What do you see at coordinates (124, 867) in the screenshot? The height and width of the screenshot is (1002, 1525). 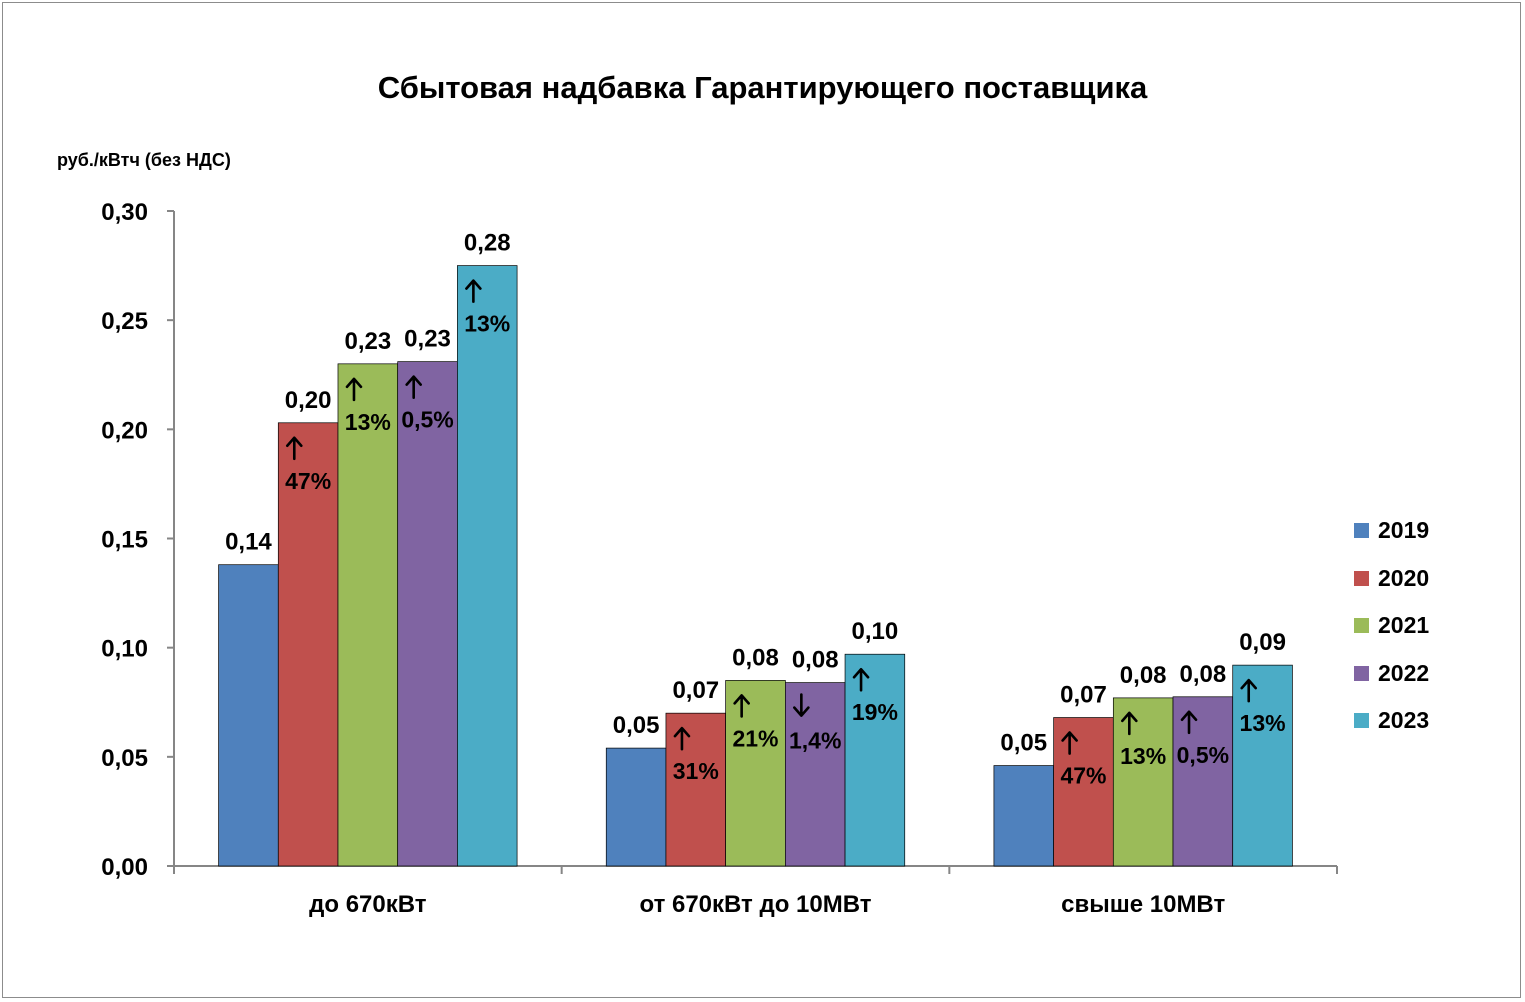 I see `y-tick-label: 0,00` at bounding box center [124, 867].